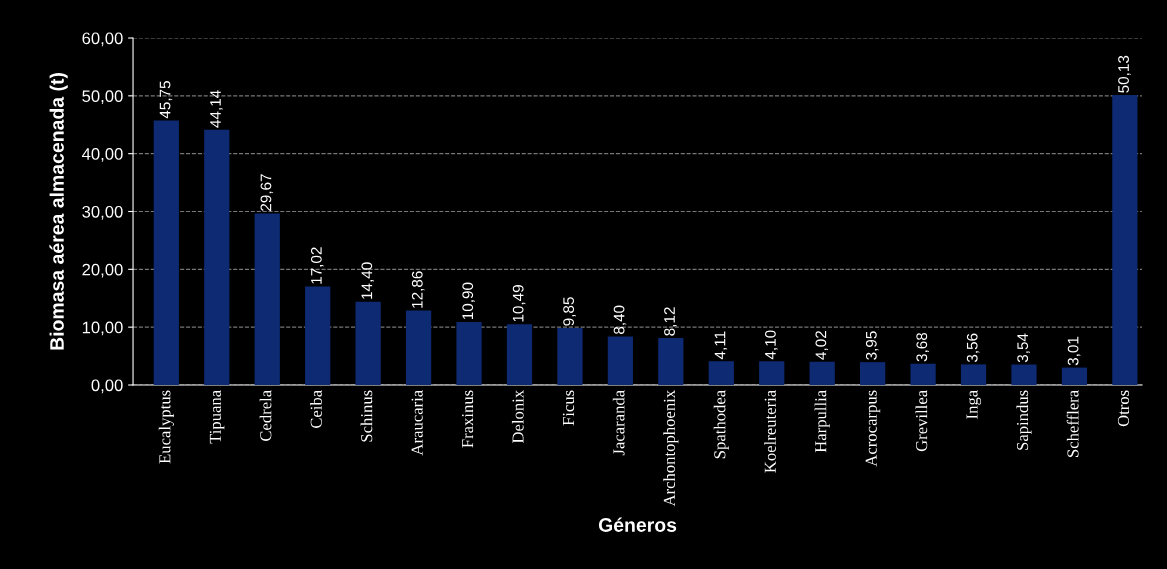 This screenshot has height=569, width=1167. I want to click on x-tick-label: Sapindus, so click(1024, 420).